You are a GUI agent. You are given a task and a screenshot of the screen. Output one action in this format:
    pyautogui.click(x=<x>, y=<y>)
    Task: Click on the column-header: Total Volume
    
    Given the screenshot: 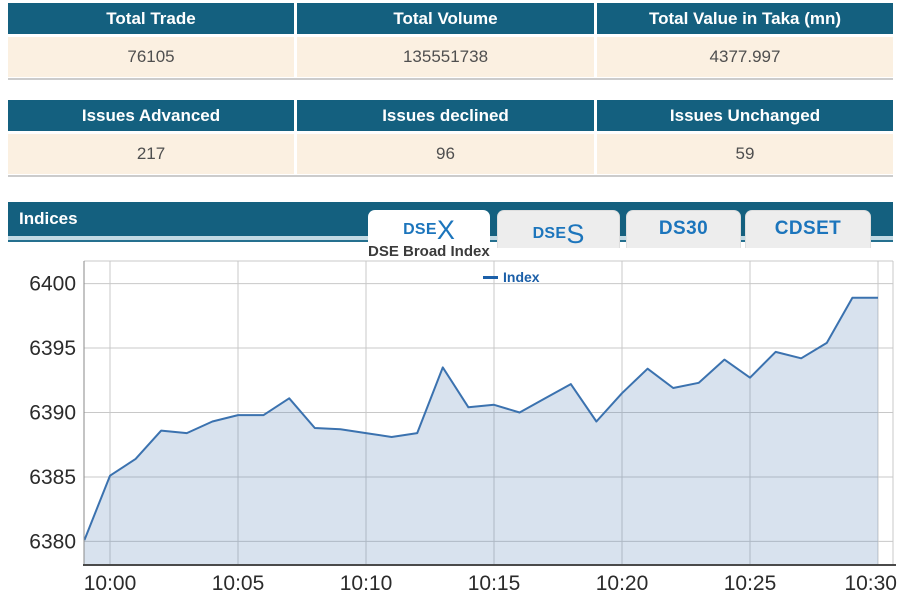 What is the action you would take?
    pyautogui.click(x=445, y=18)
    